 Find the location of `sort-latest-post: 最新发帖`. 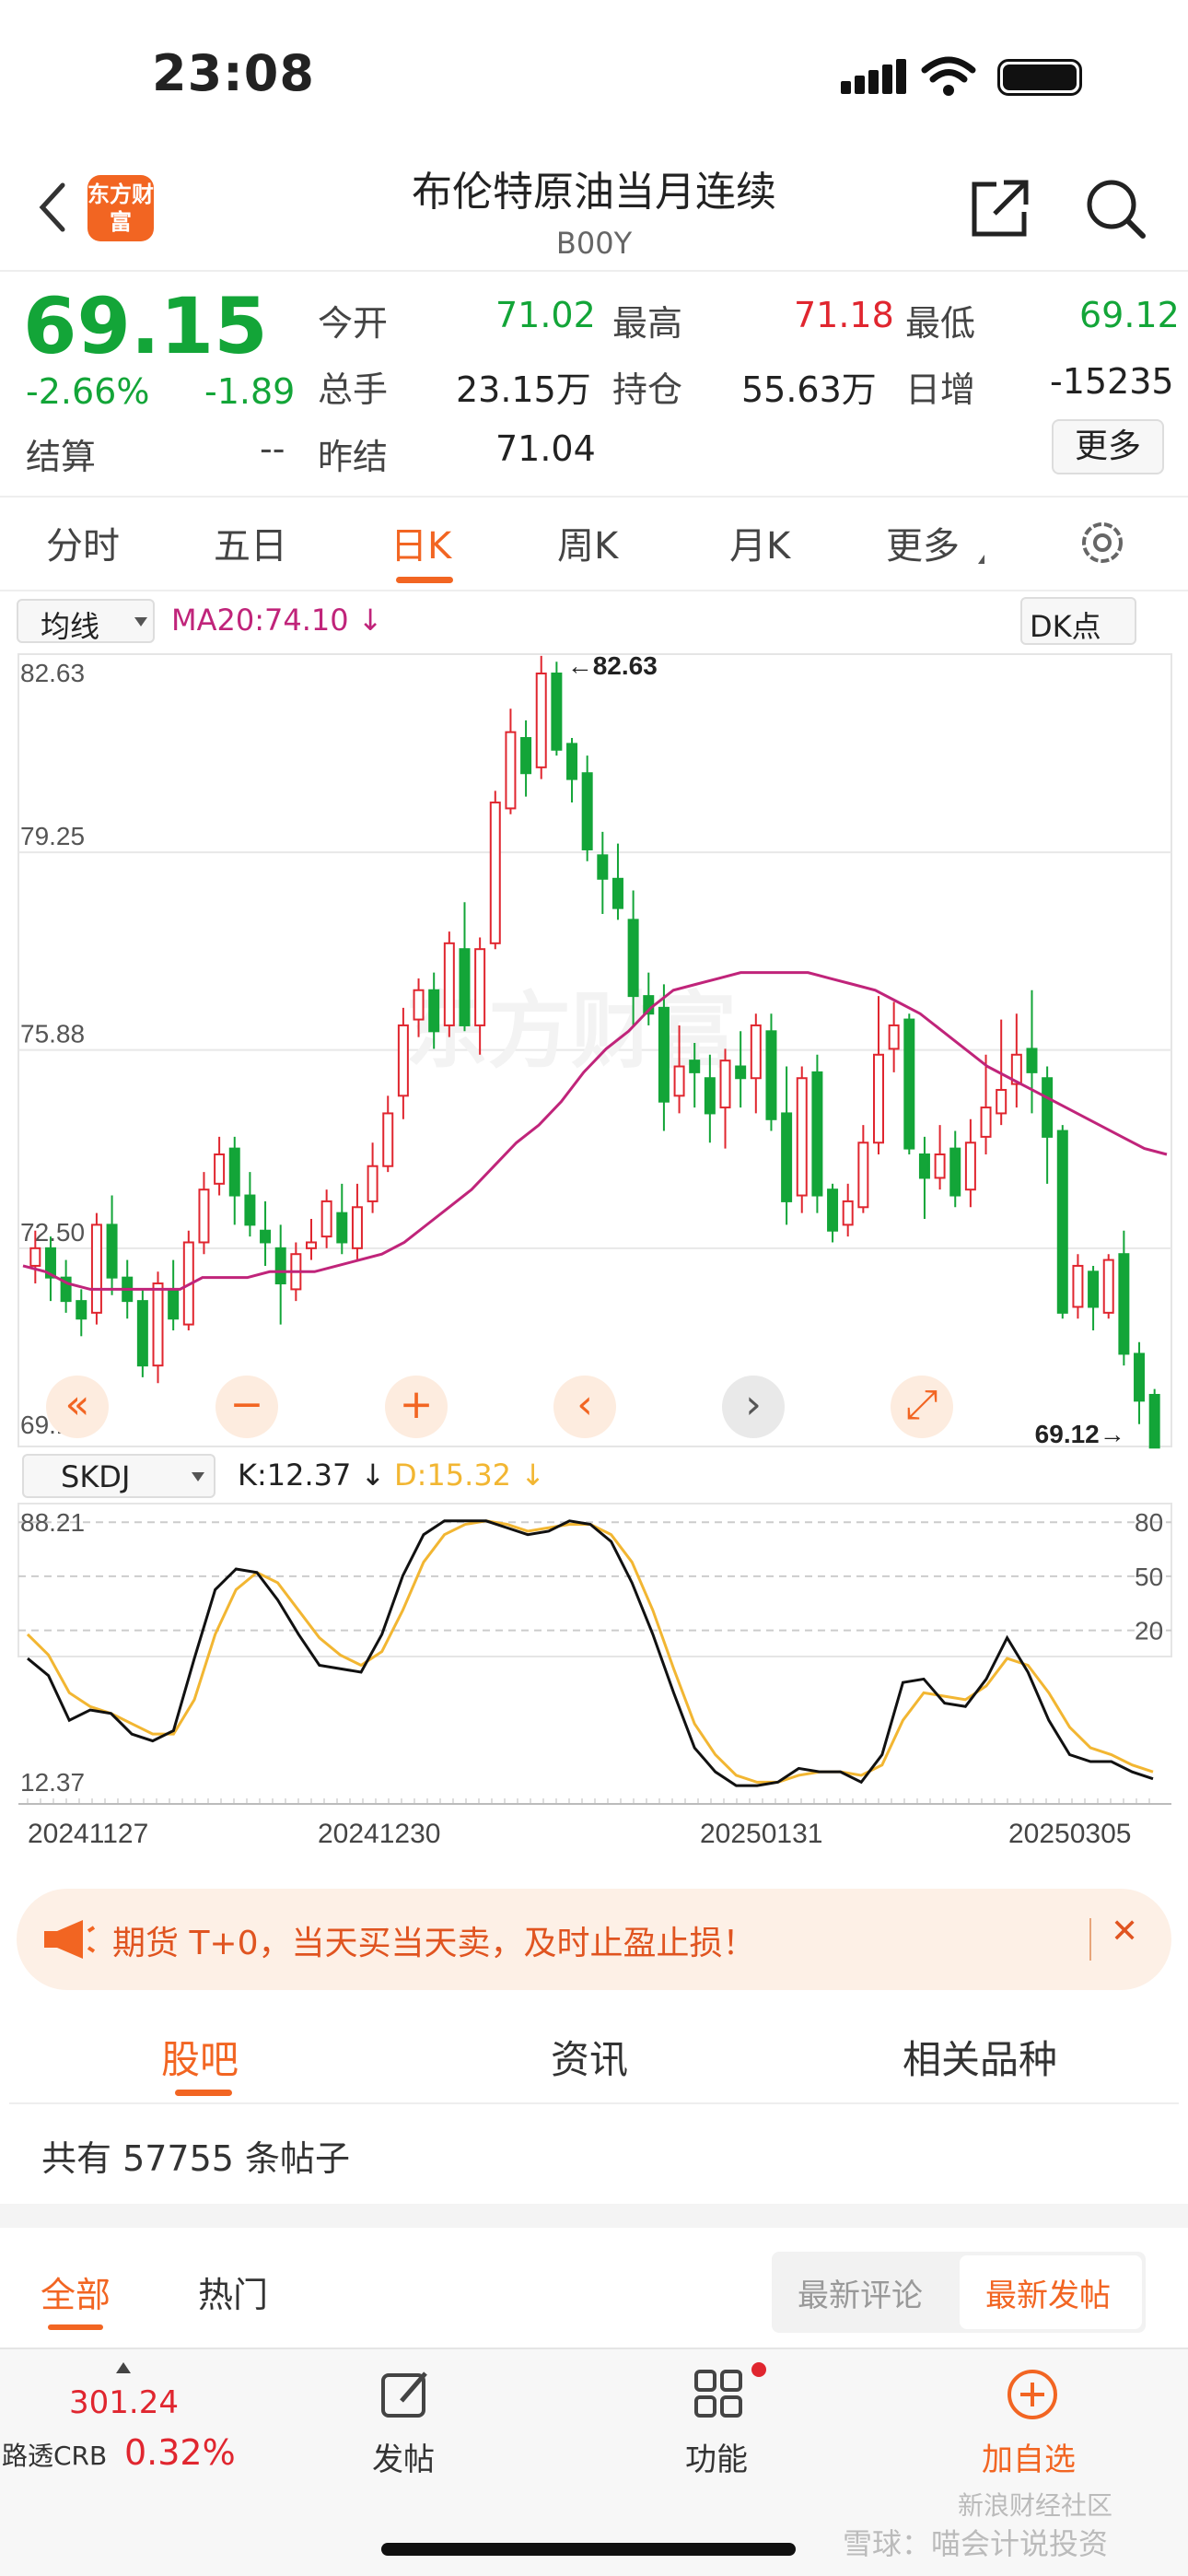

sort-latest-post: 最新发帖 is located at coordinates (1048, 2295).